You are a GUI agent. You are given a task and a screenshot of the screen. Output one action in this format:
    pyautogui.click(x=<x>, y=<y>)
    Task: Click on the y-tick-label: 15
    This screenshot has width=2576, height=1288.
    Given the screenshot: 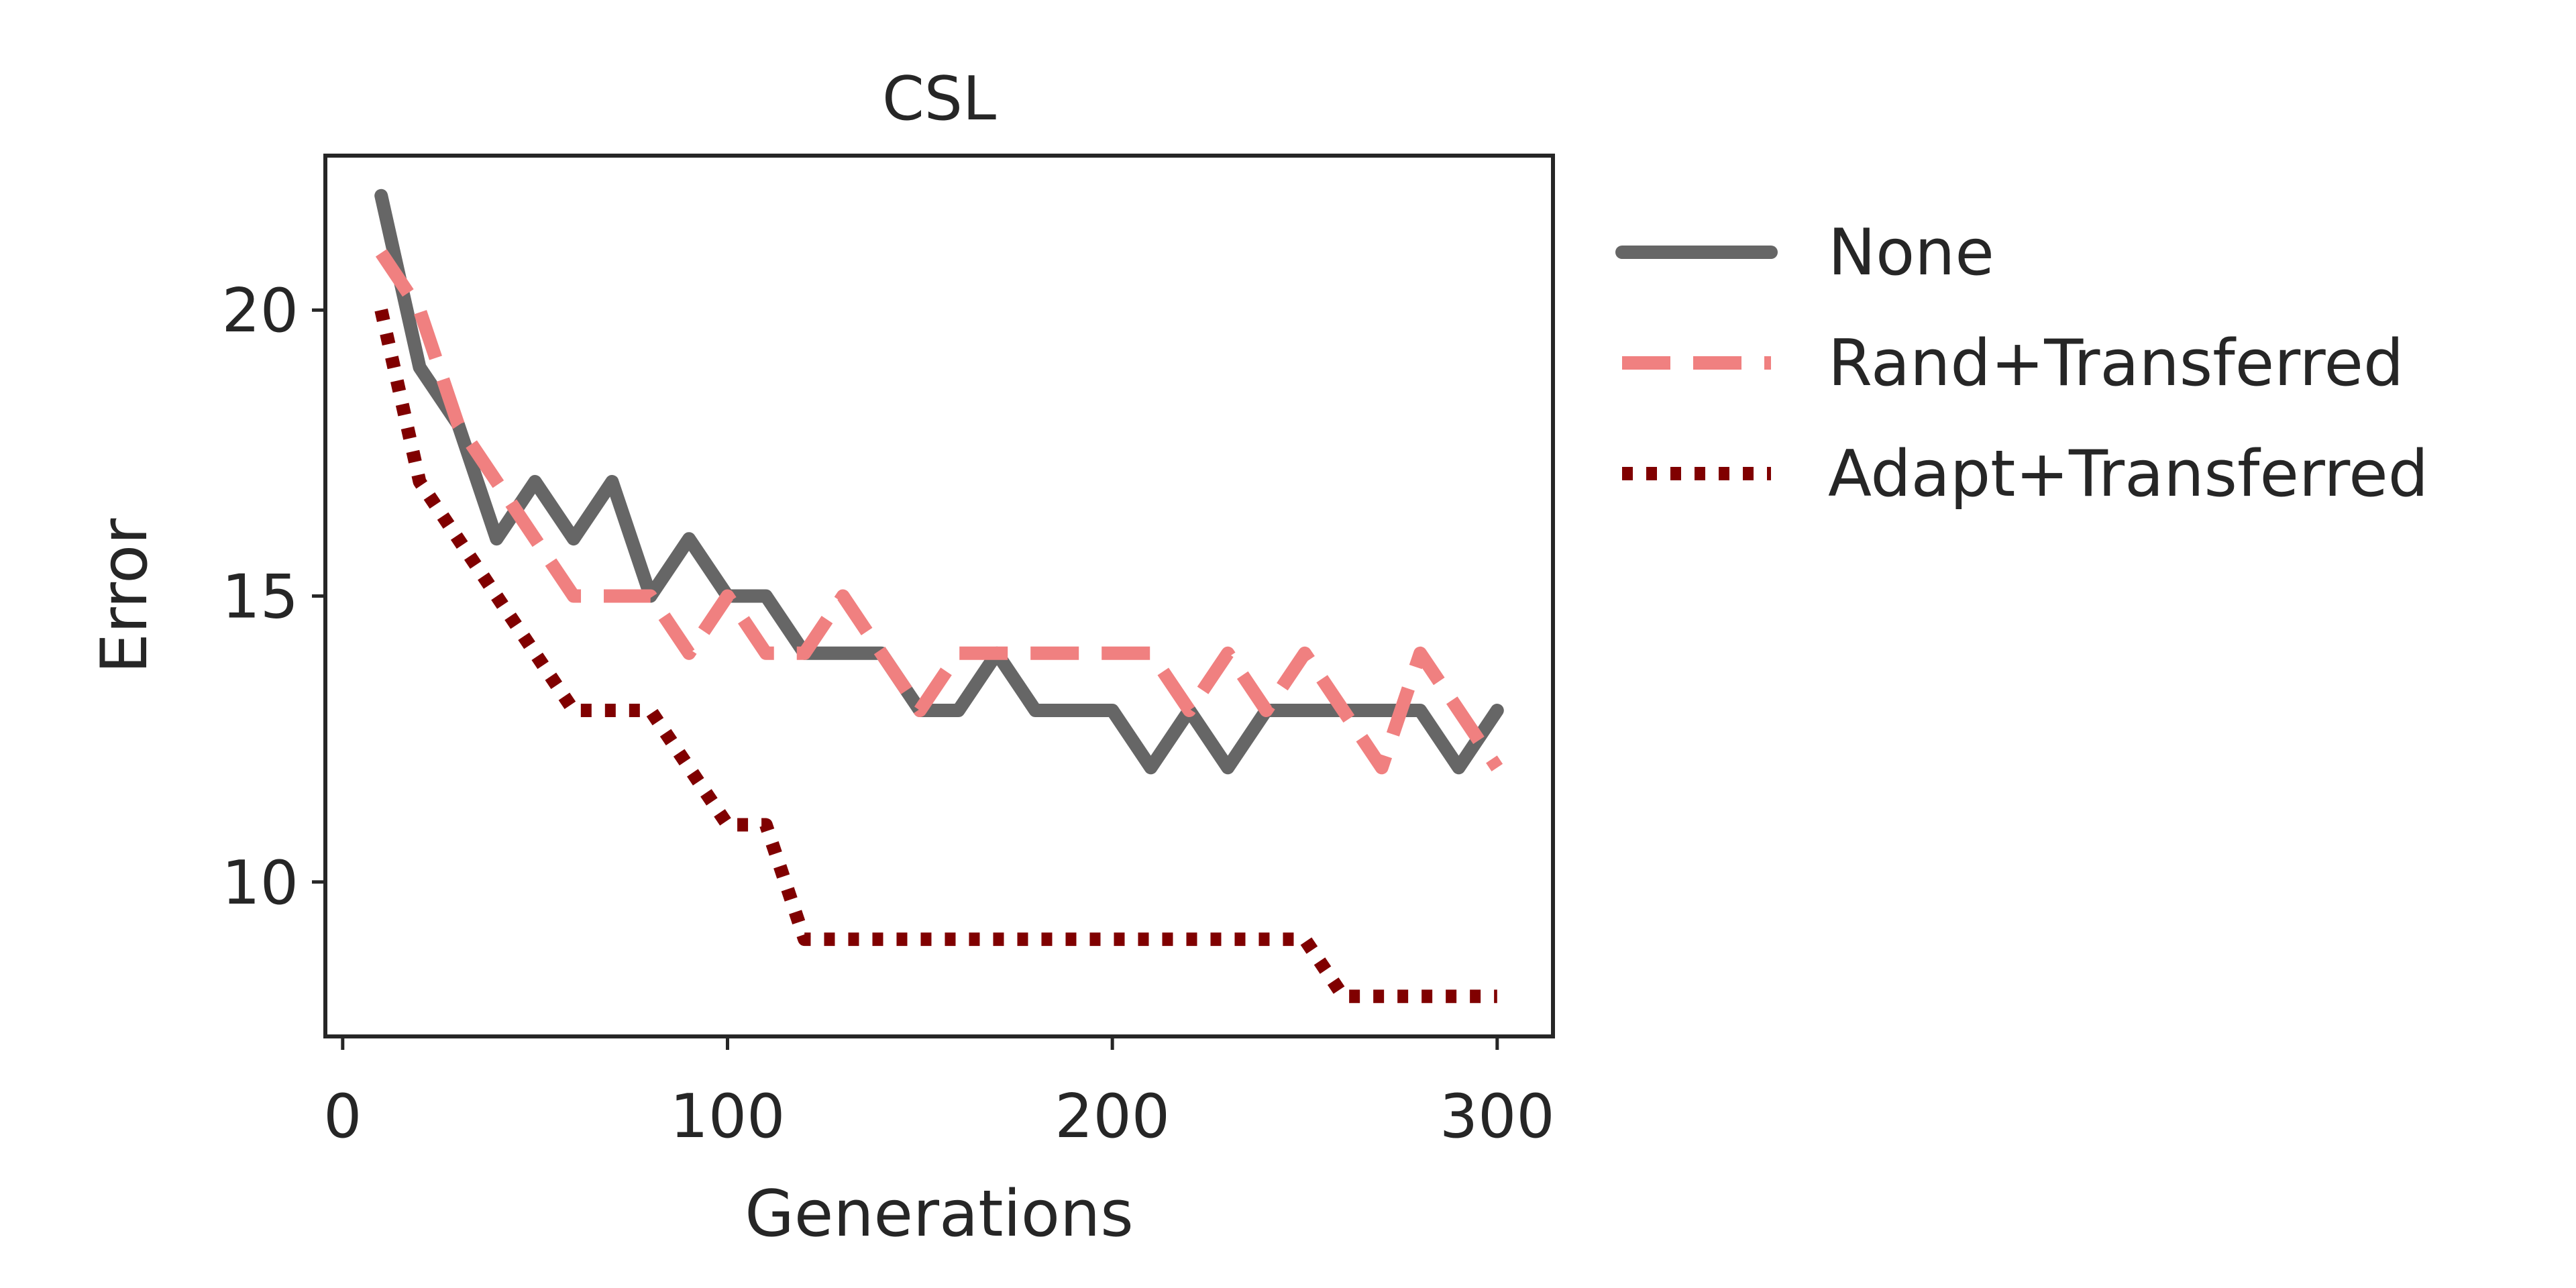 What is the action you would take?
    pyautogui.click(x=260, y=597)
    